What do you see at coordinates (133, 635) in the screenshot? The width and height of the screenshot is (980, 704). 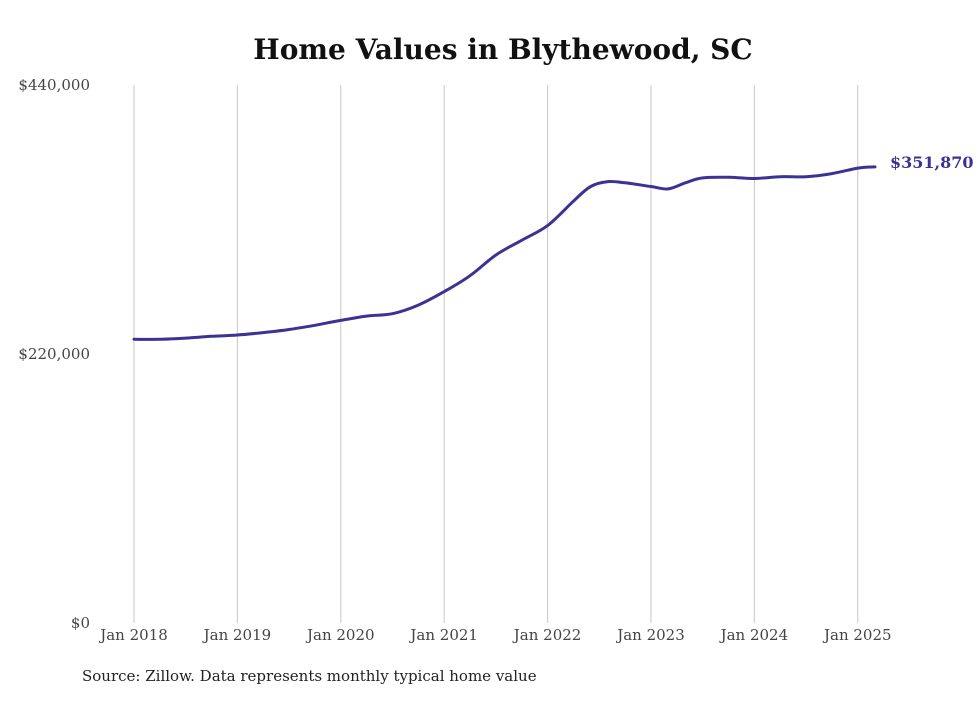 I see `x-tick-label: Jan 2018` at bounding box center [133, 635].